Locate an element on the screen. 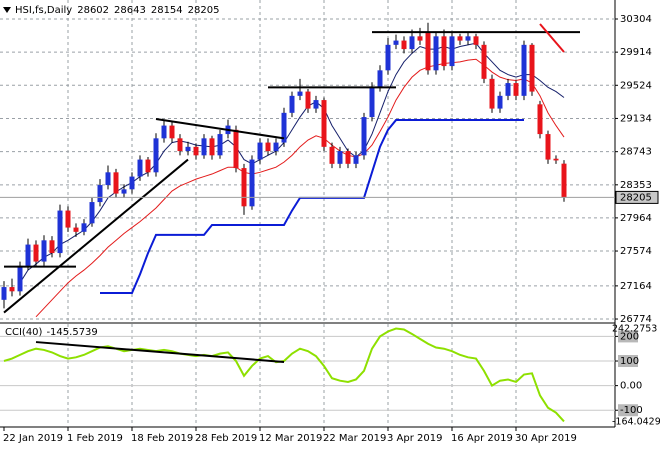  x-tick-label: 18 Feb 2019 is located at coordinates (162, 438).